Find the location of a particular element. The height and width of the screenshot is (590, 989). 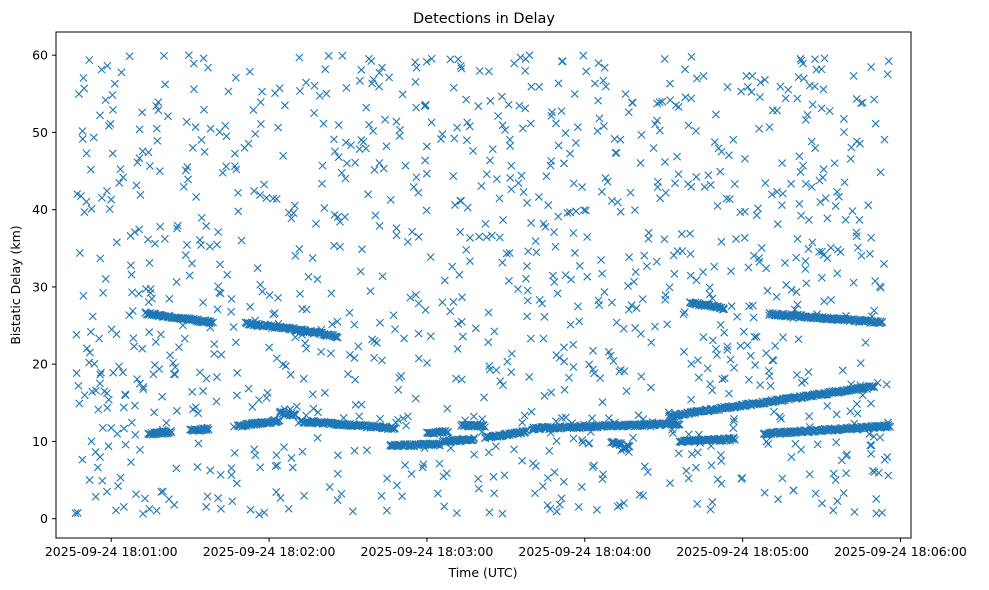

y-axis-label: Bistatic Delay (km) is located at coordinates (15, 284).